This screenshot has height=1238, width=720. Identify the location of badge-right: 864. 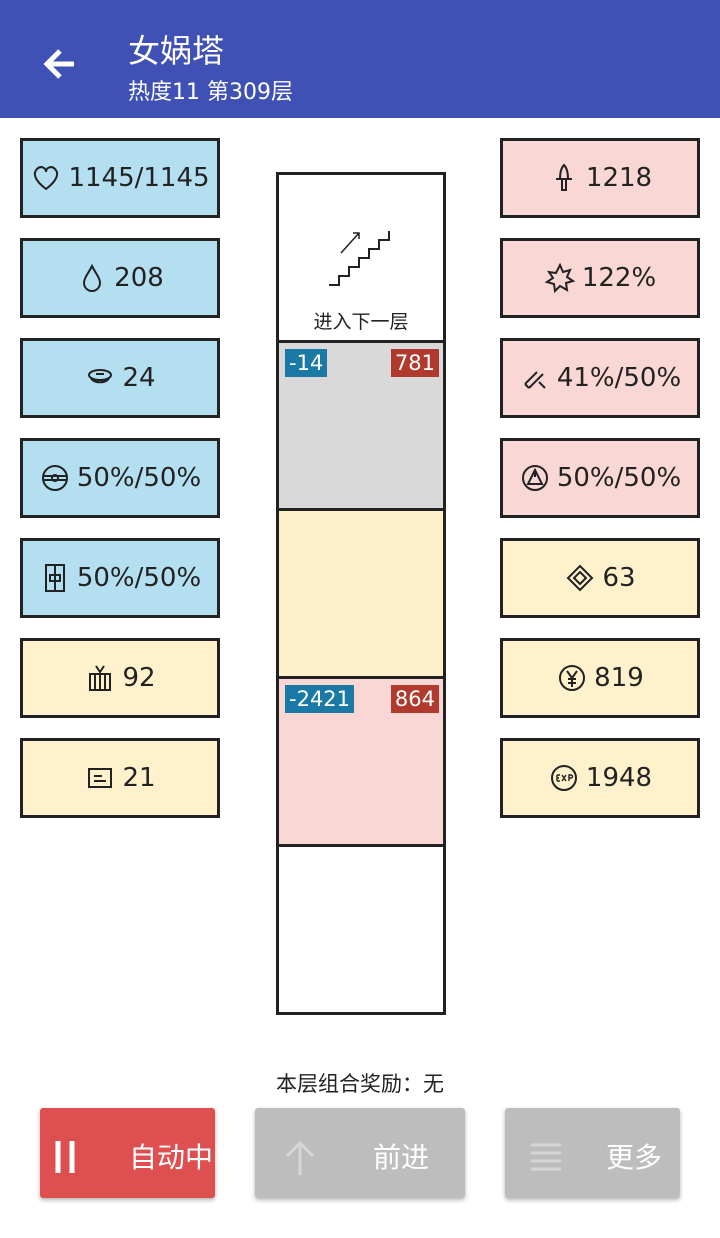
(414, 699).